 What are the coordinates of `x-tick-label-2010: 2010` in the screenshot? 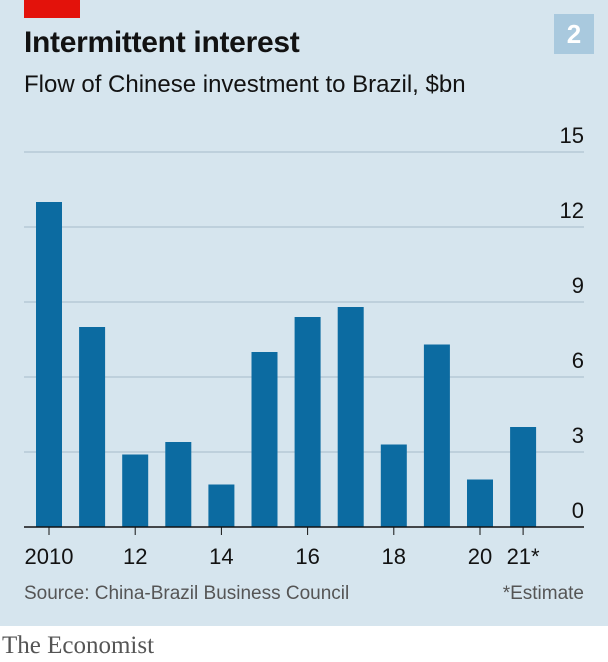 It's located at (49, 556).